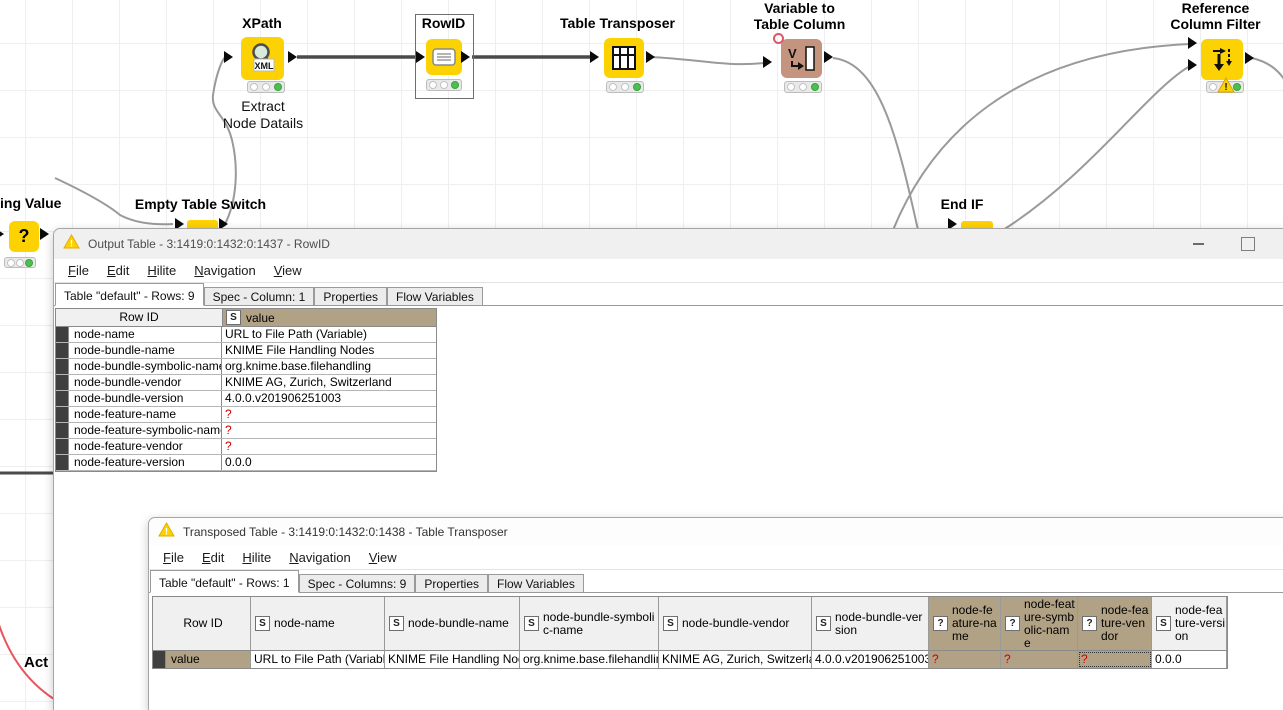  What do you see at coordinates (444, 57) in the screenshot?
I see `rowid-node-icon` at bounding box center [444, 57].